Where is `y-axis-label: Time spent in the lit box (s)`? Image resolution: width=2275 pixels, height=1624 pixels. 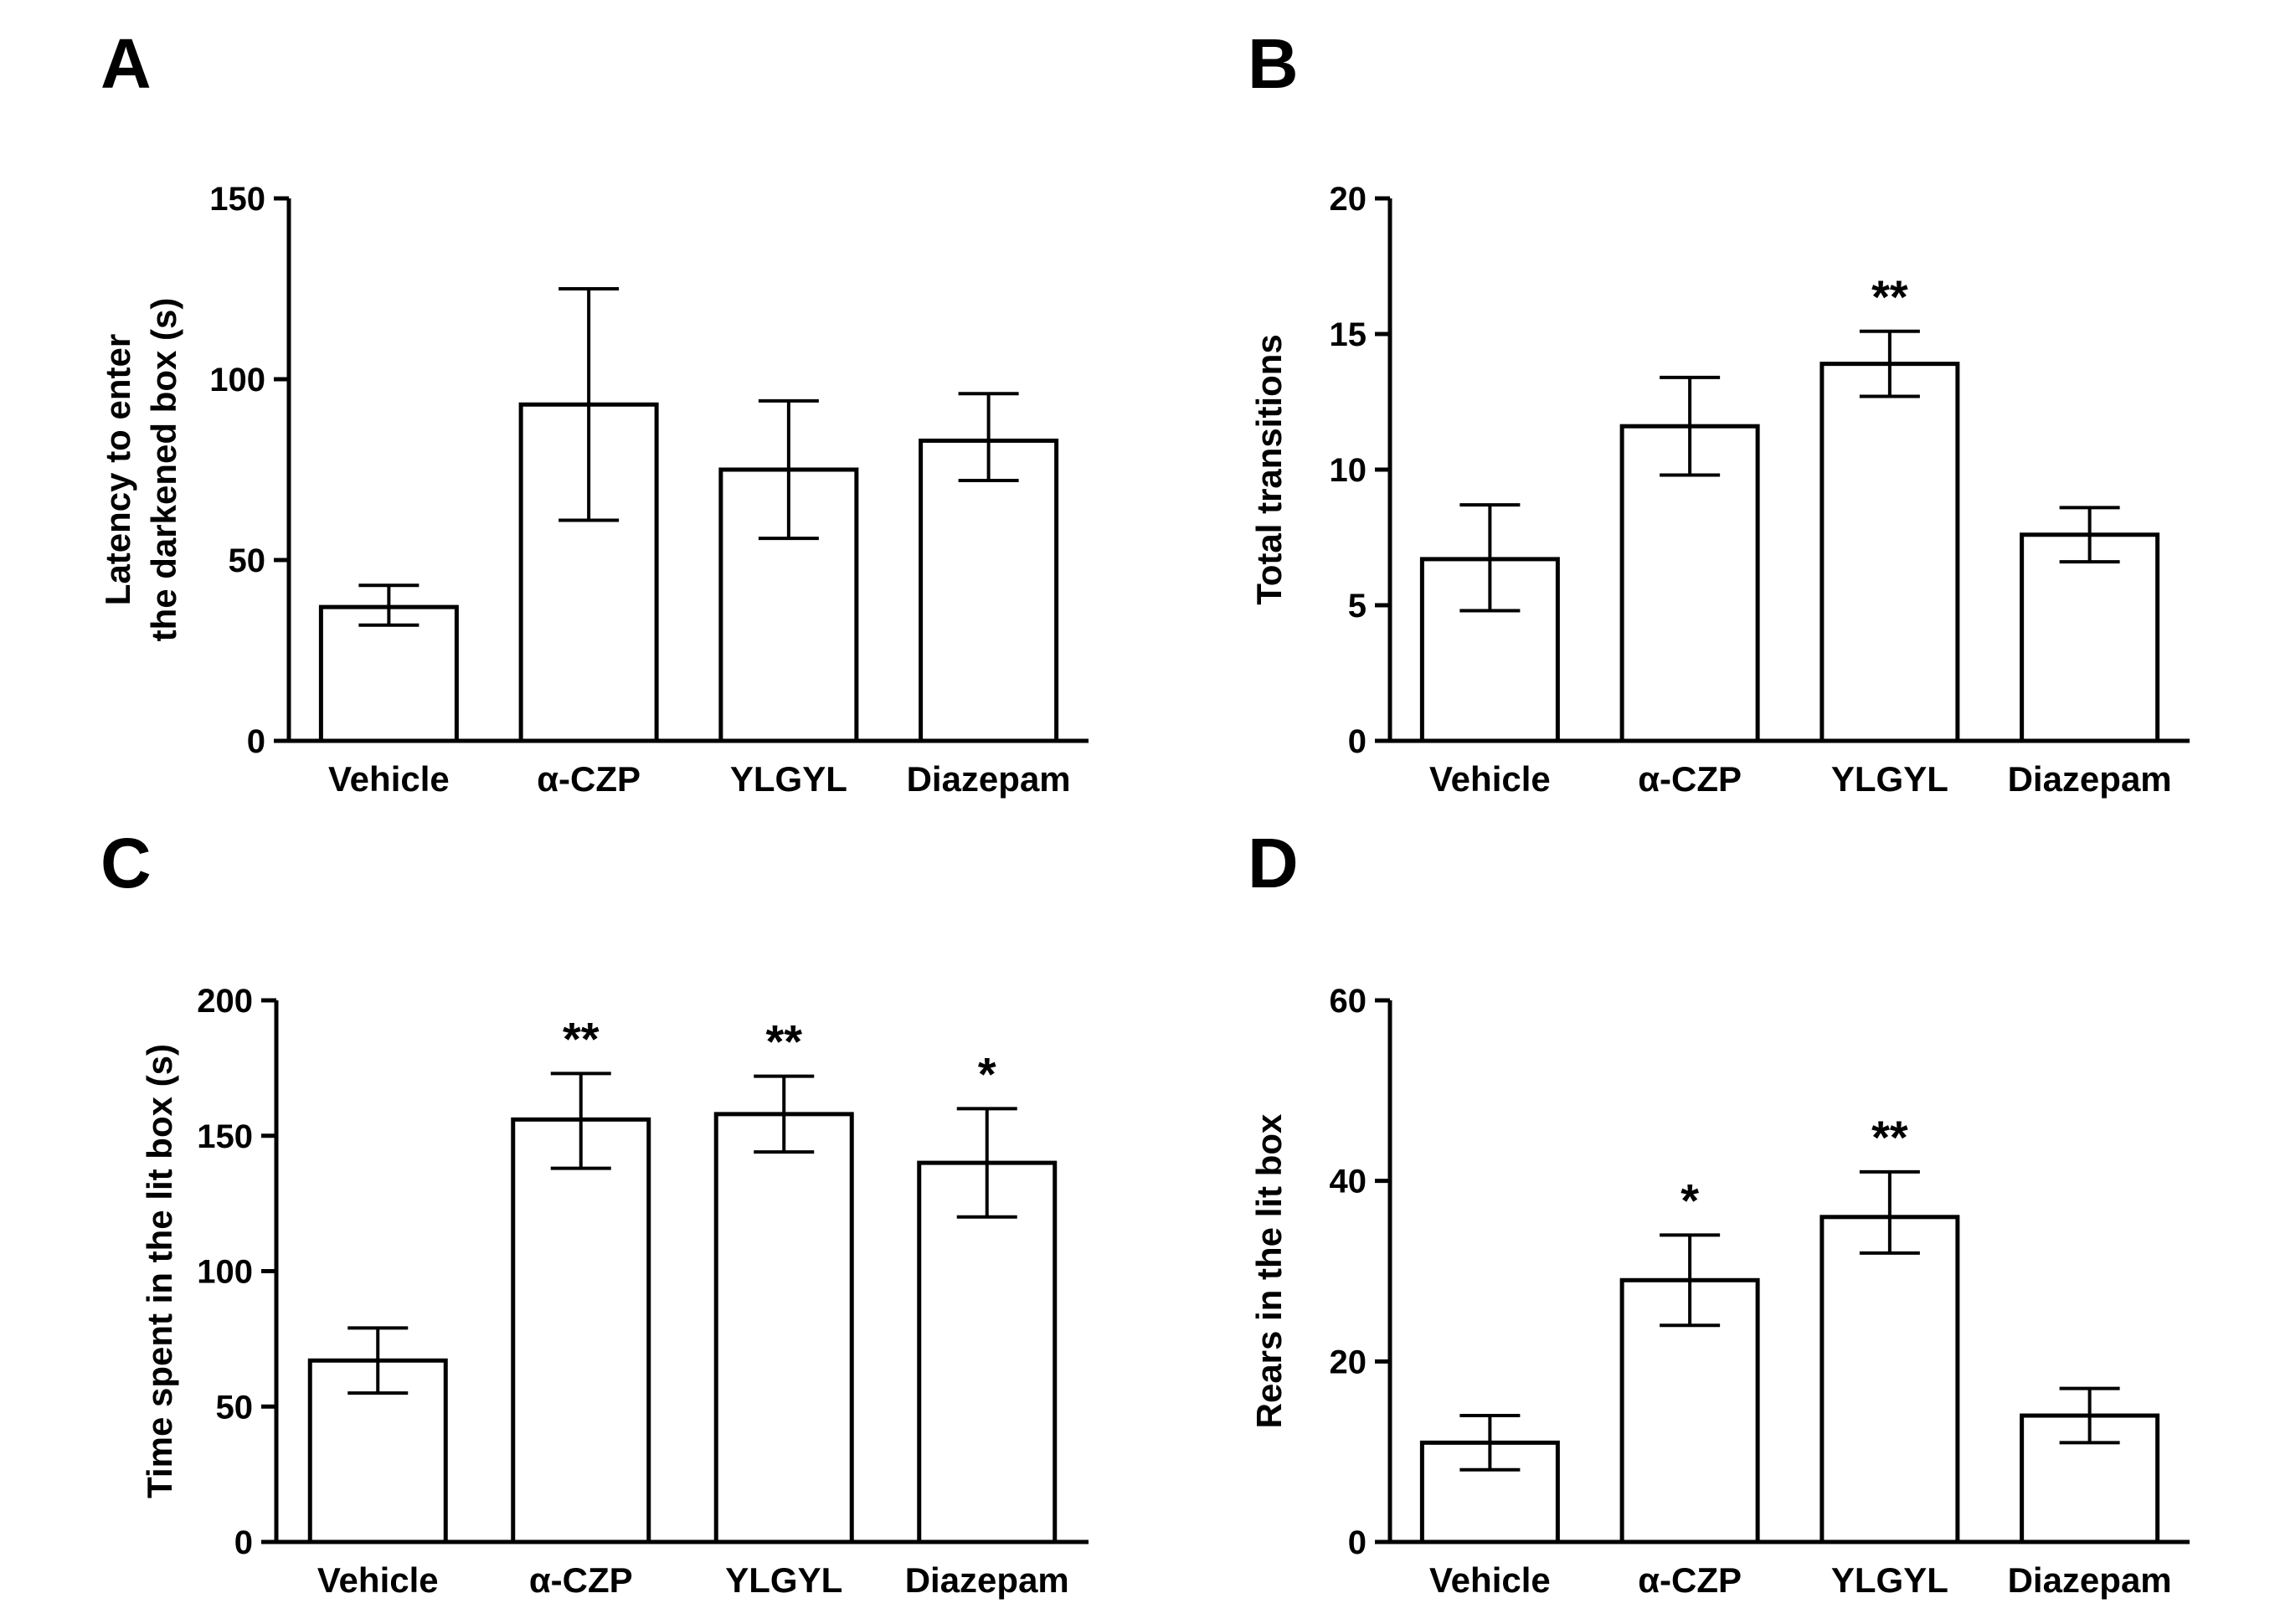 y-axis-label: Time spent in the lit box (s) is located at coordinates (160, 1271).